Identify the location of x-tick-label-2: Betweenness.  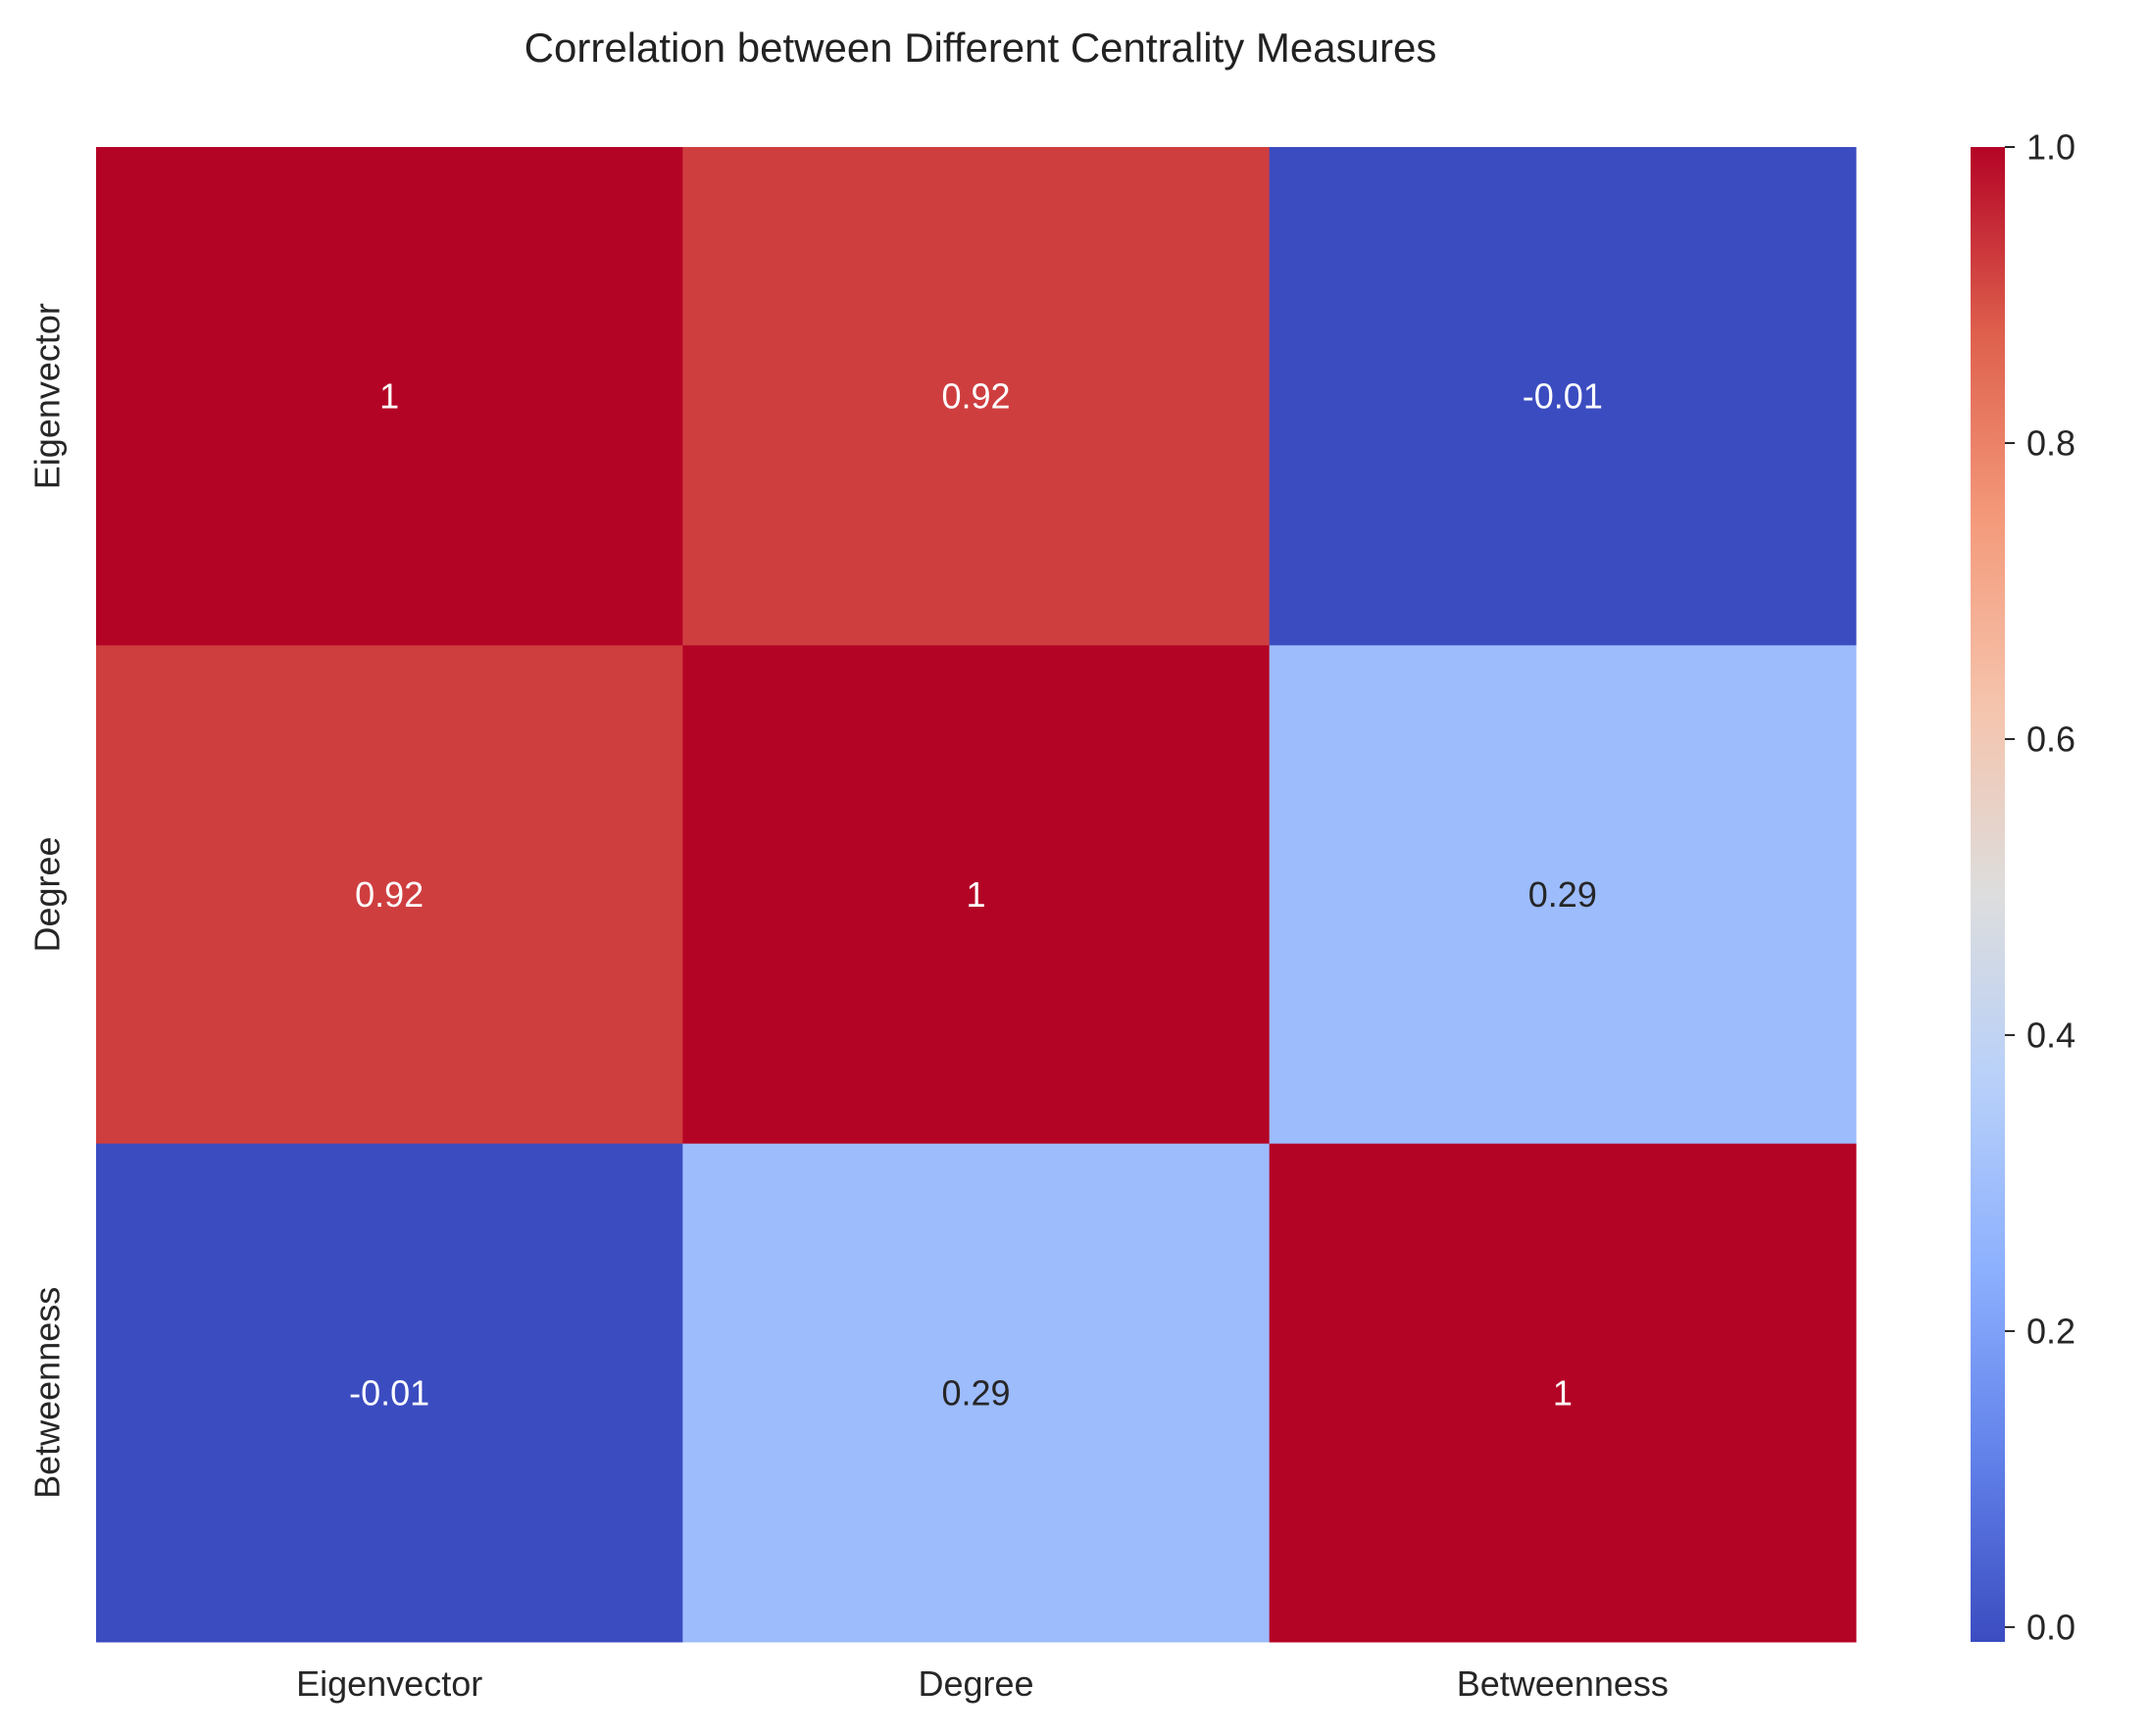
(1563, 1683).